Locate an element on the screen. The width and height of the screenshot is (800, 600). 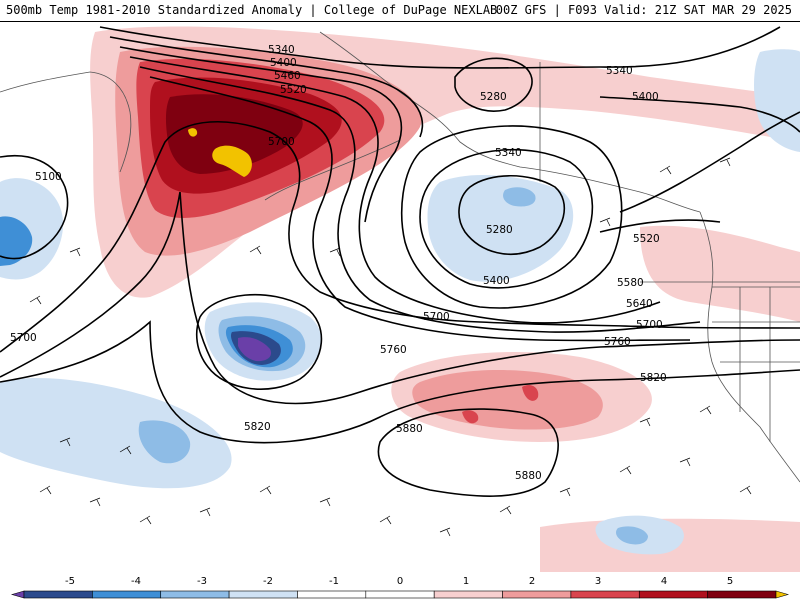
legend-tick-label: 5 is located at coordinates (730, 581).